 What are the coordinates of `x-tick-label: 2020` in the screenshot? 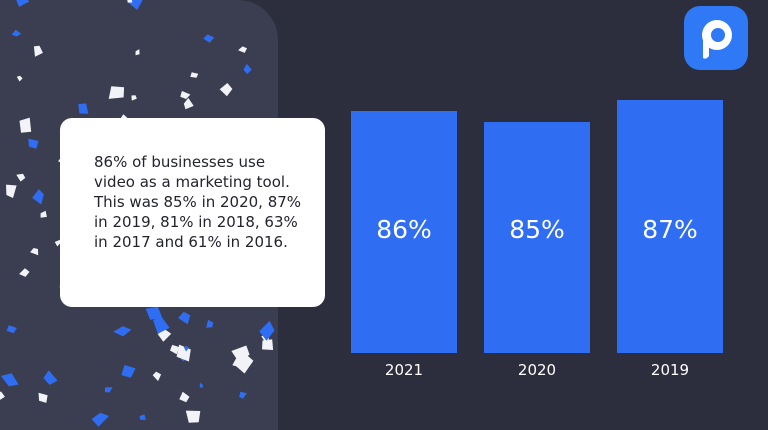 It's located at (537, 370).